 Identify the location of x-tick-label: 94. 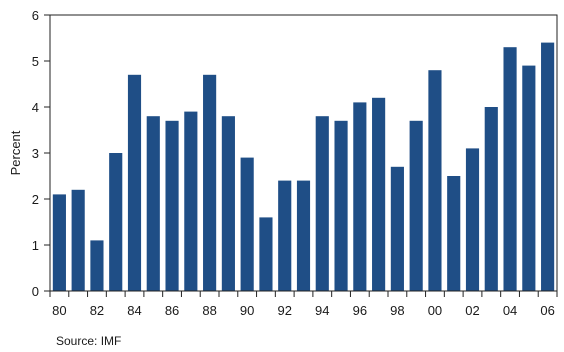
(322, 310).